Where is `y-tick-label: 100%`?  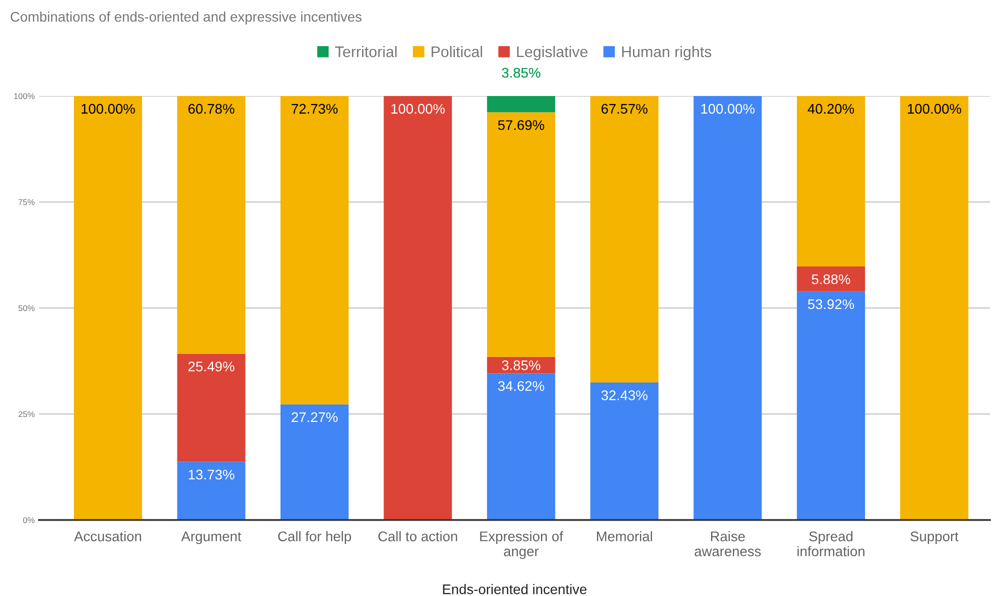 y-tick-label: 100% is located at coordinates (24, 96).